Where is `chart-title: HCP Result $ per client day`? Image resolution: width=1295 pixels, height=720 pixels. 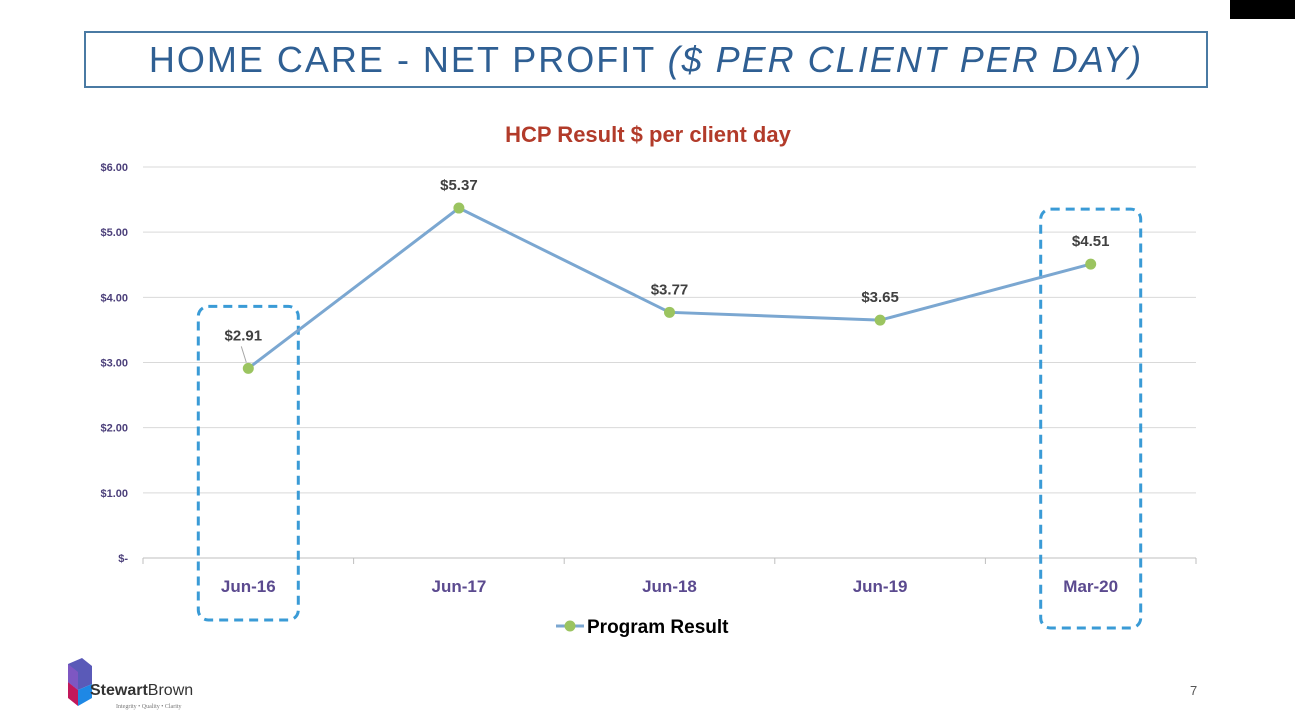
chart-title: HCP Result $ per client day is located at coordinates (648, 134).